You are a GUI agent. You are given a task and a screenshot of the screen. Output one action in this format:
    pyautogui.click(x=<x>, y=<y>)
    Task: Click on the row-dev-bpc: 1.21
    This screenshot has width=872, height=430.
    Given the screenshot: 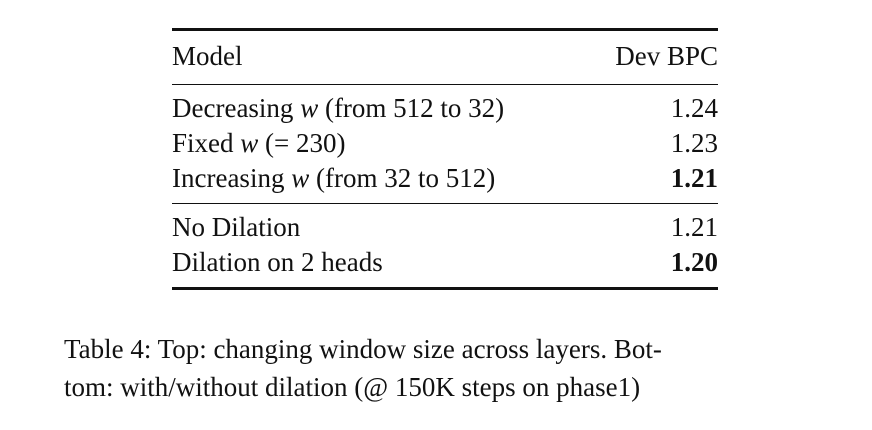 What is the action you would take?
    pyautogui.click(x=694, y=227)
    